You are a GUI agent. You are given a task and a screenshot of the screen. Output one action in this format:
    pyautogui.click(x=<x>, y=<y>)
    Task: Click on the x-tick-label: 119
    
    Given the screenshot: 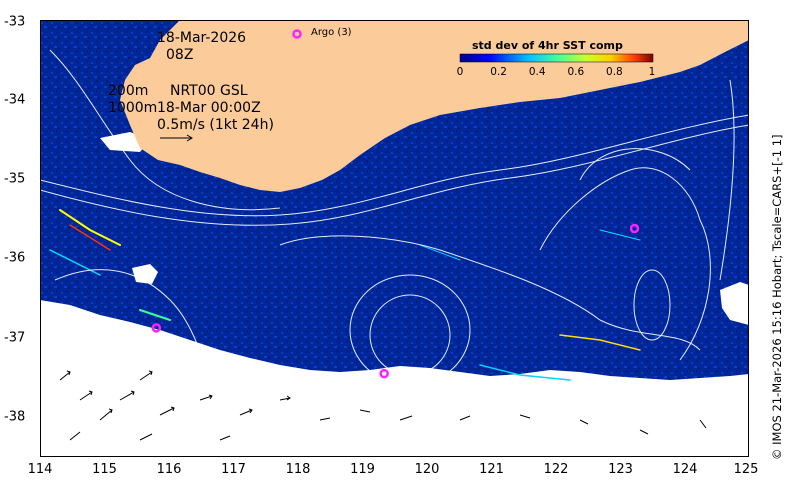 What is the action you would take?
    pyautogui.click(x=362, y=469)
    